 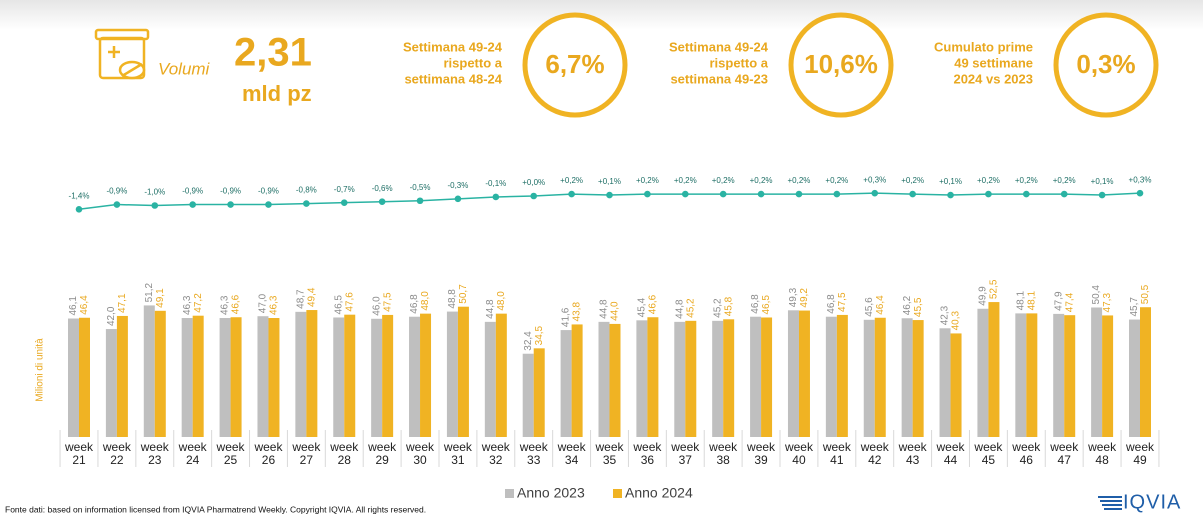 I want to click on legend-label: Anno 2024, so click(x=659, y=493).